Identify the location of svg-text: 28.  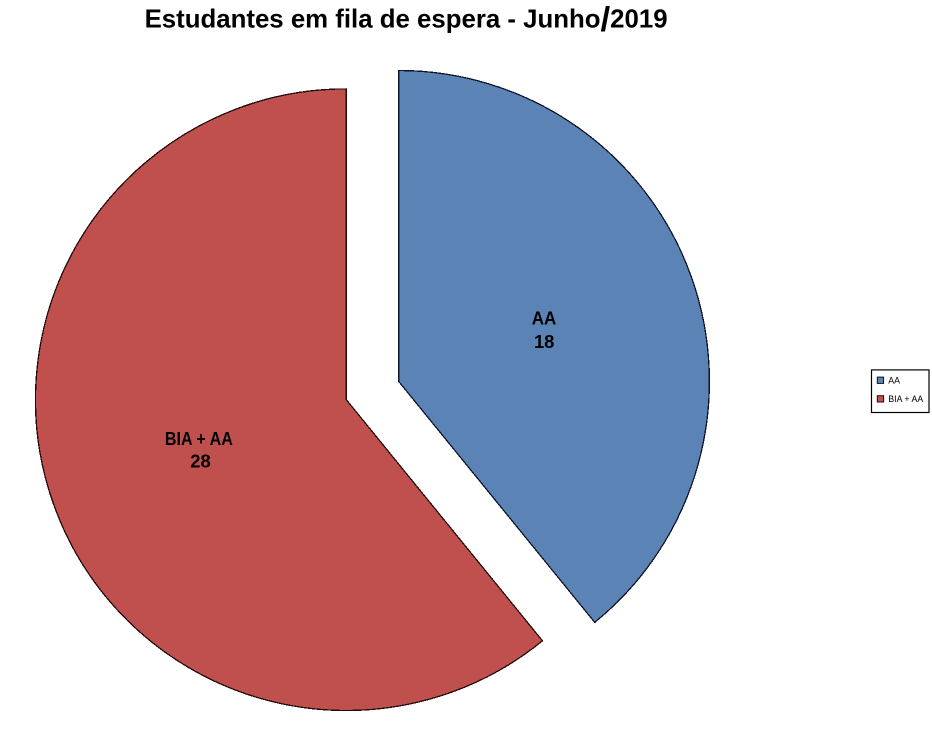
(200, 461).